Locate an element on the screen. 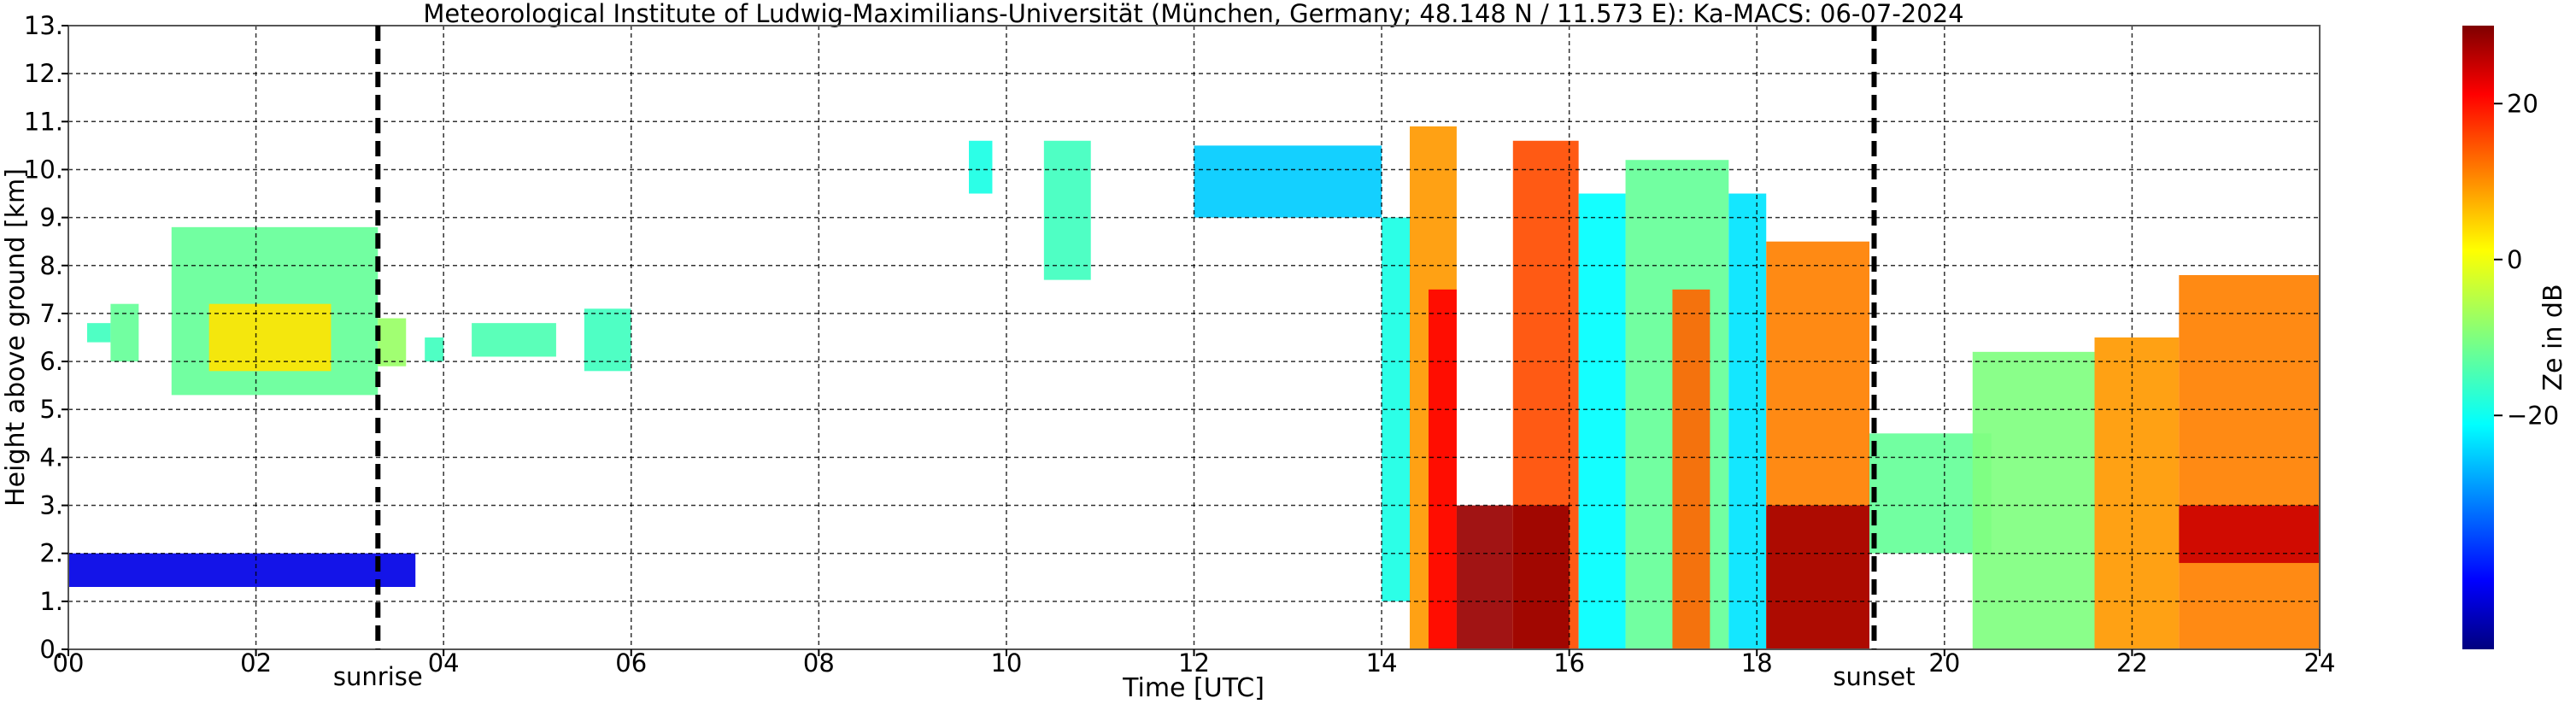  x-tick-label: 08 is located at coordinates (819, 663).